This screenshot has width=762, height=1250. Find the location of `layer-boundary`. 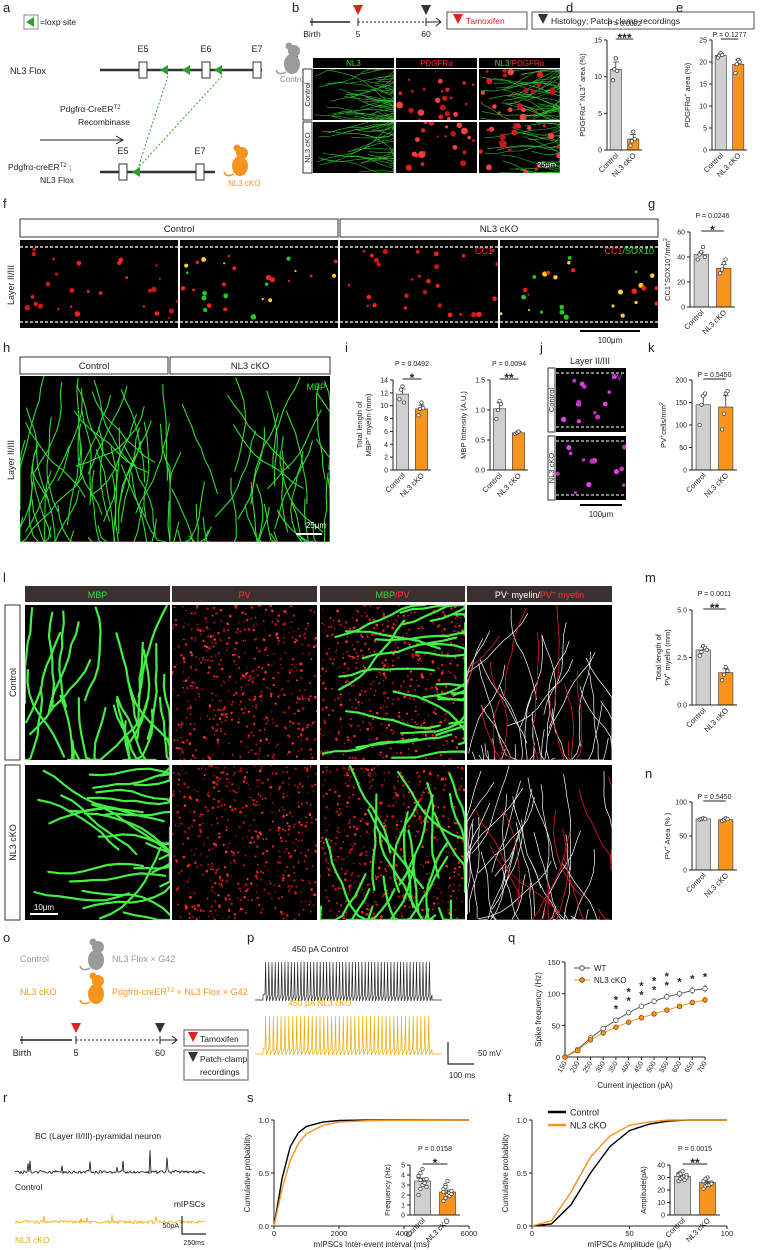

layer-boundary is located at coordinates (419, 284).